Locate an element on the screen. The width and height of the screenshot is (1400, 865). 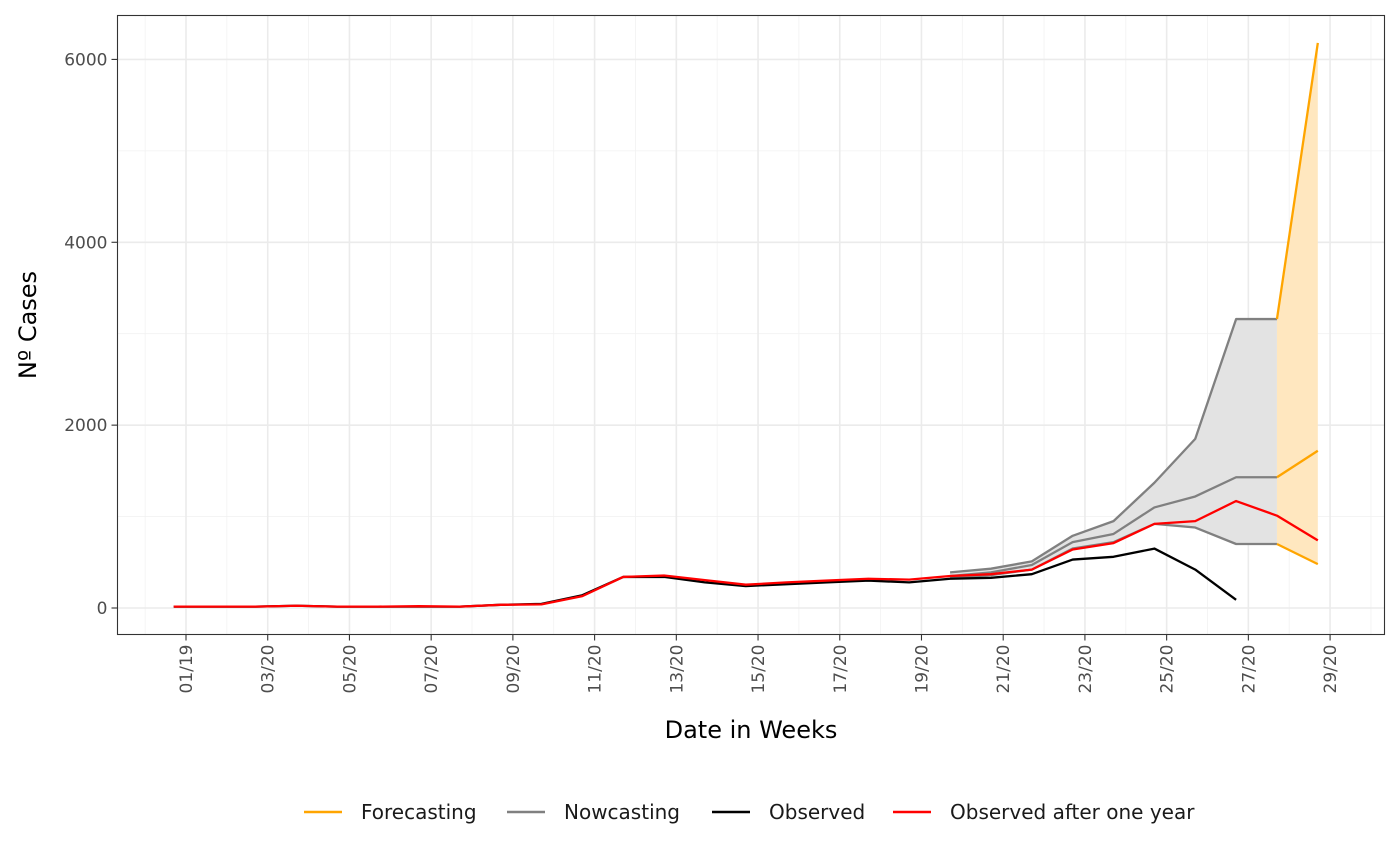
x-tick-label: 01/19 is located at coordinates (187, 669).